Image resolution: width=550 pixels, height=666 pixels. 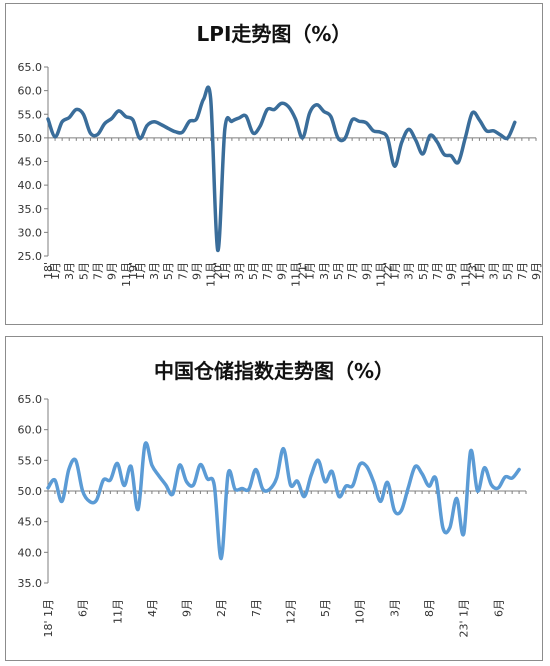 What do you see at coordinates (429, 608) in the screenshot?
I see `chart-1-x-tick-label: 8月` at bounding box center [429, 608].